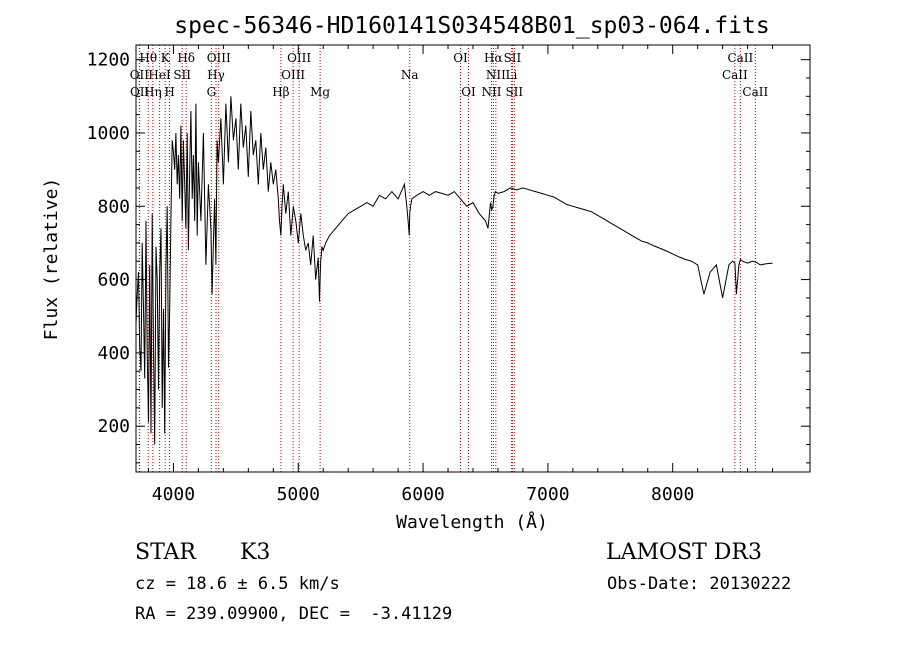 The image size is (900, 649). I want to click on spectral-line-label: G, so click(212, 92).